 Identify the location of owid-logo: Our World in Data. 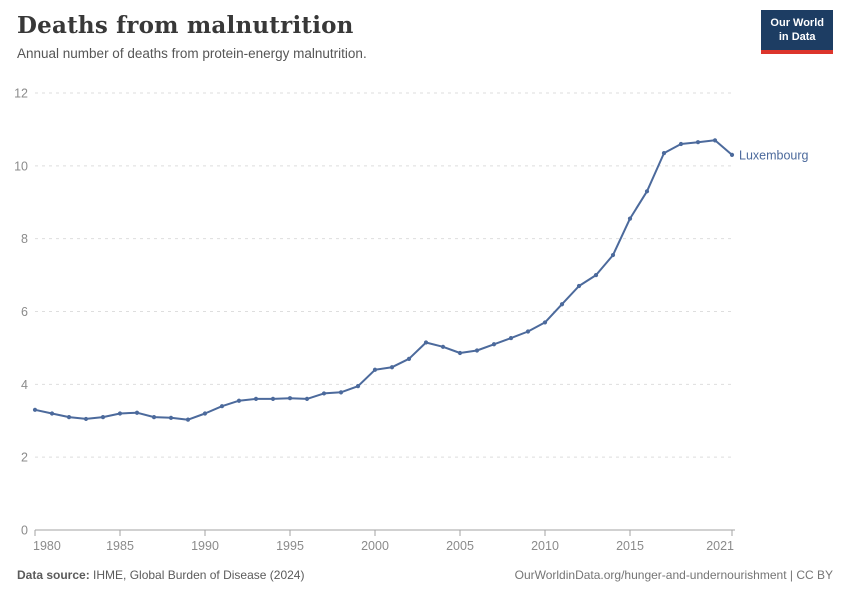
(797, 32).